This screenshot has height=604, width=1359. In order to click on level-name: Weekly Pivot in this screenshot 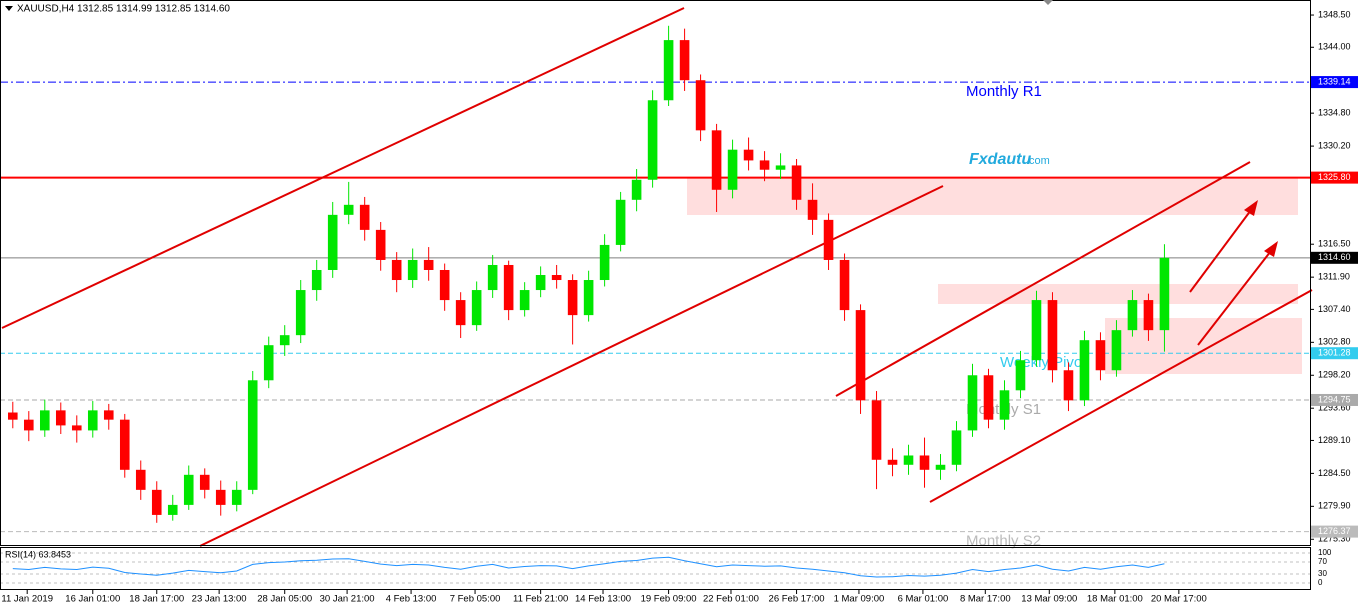, I will do `click(1043, 362)`.